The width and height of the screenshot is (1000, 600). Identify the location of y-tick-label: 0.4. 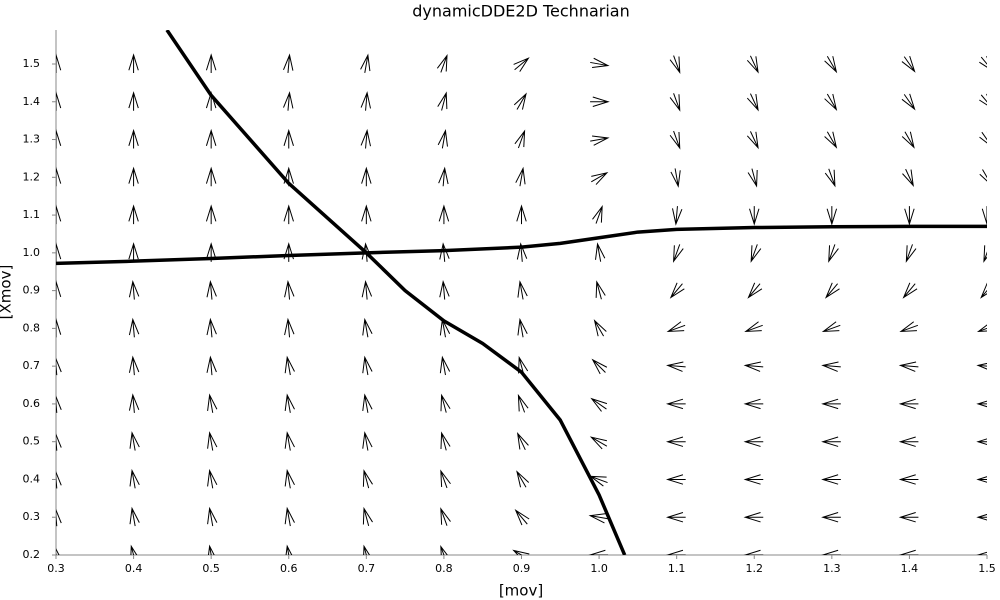
(32, 478).